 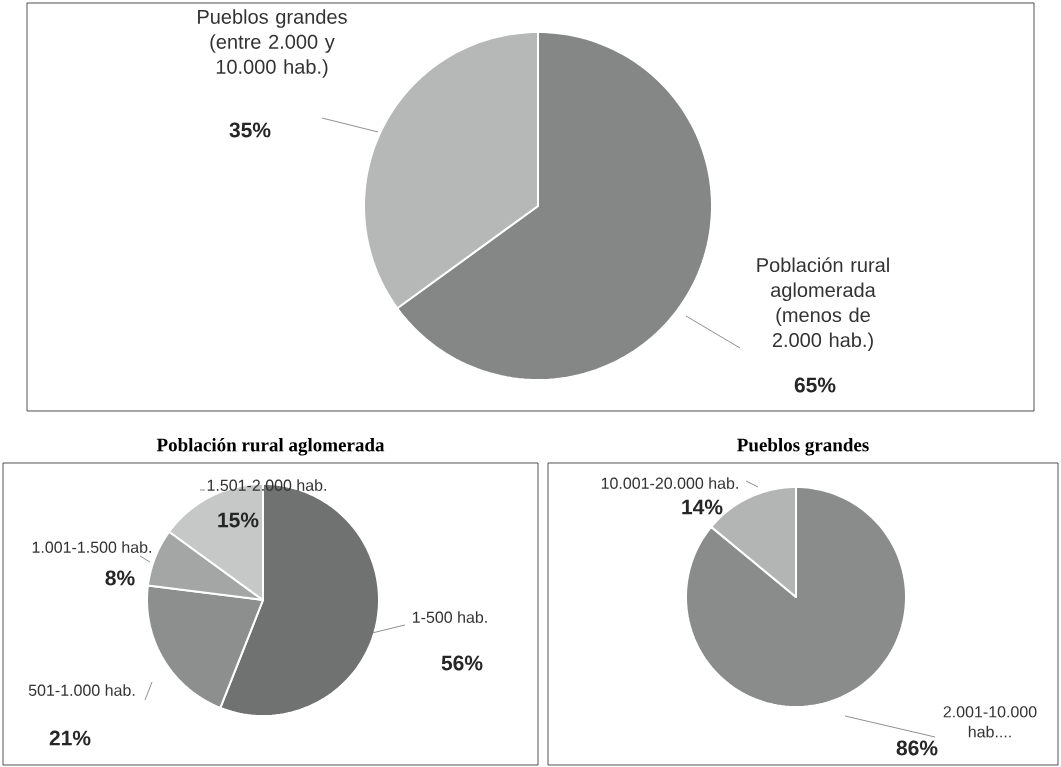 I want to click on data-label: 15%, so click(x=238, y=520).